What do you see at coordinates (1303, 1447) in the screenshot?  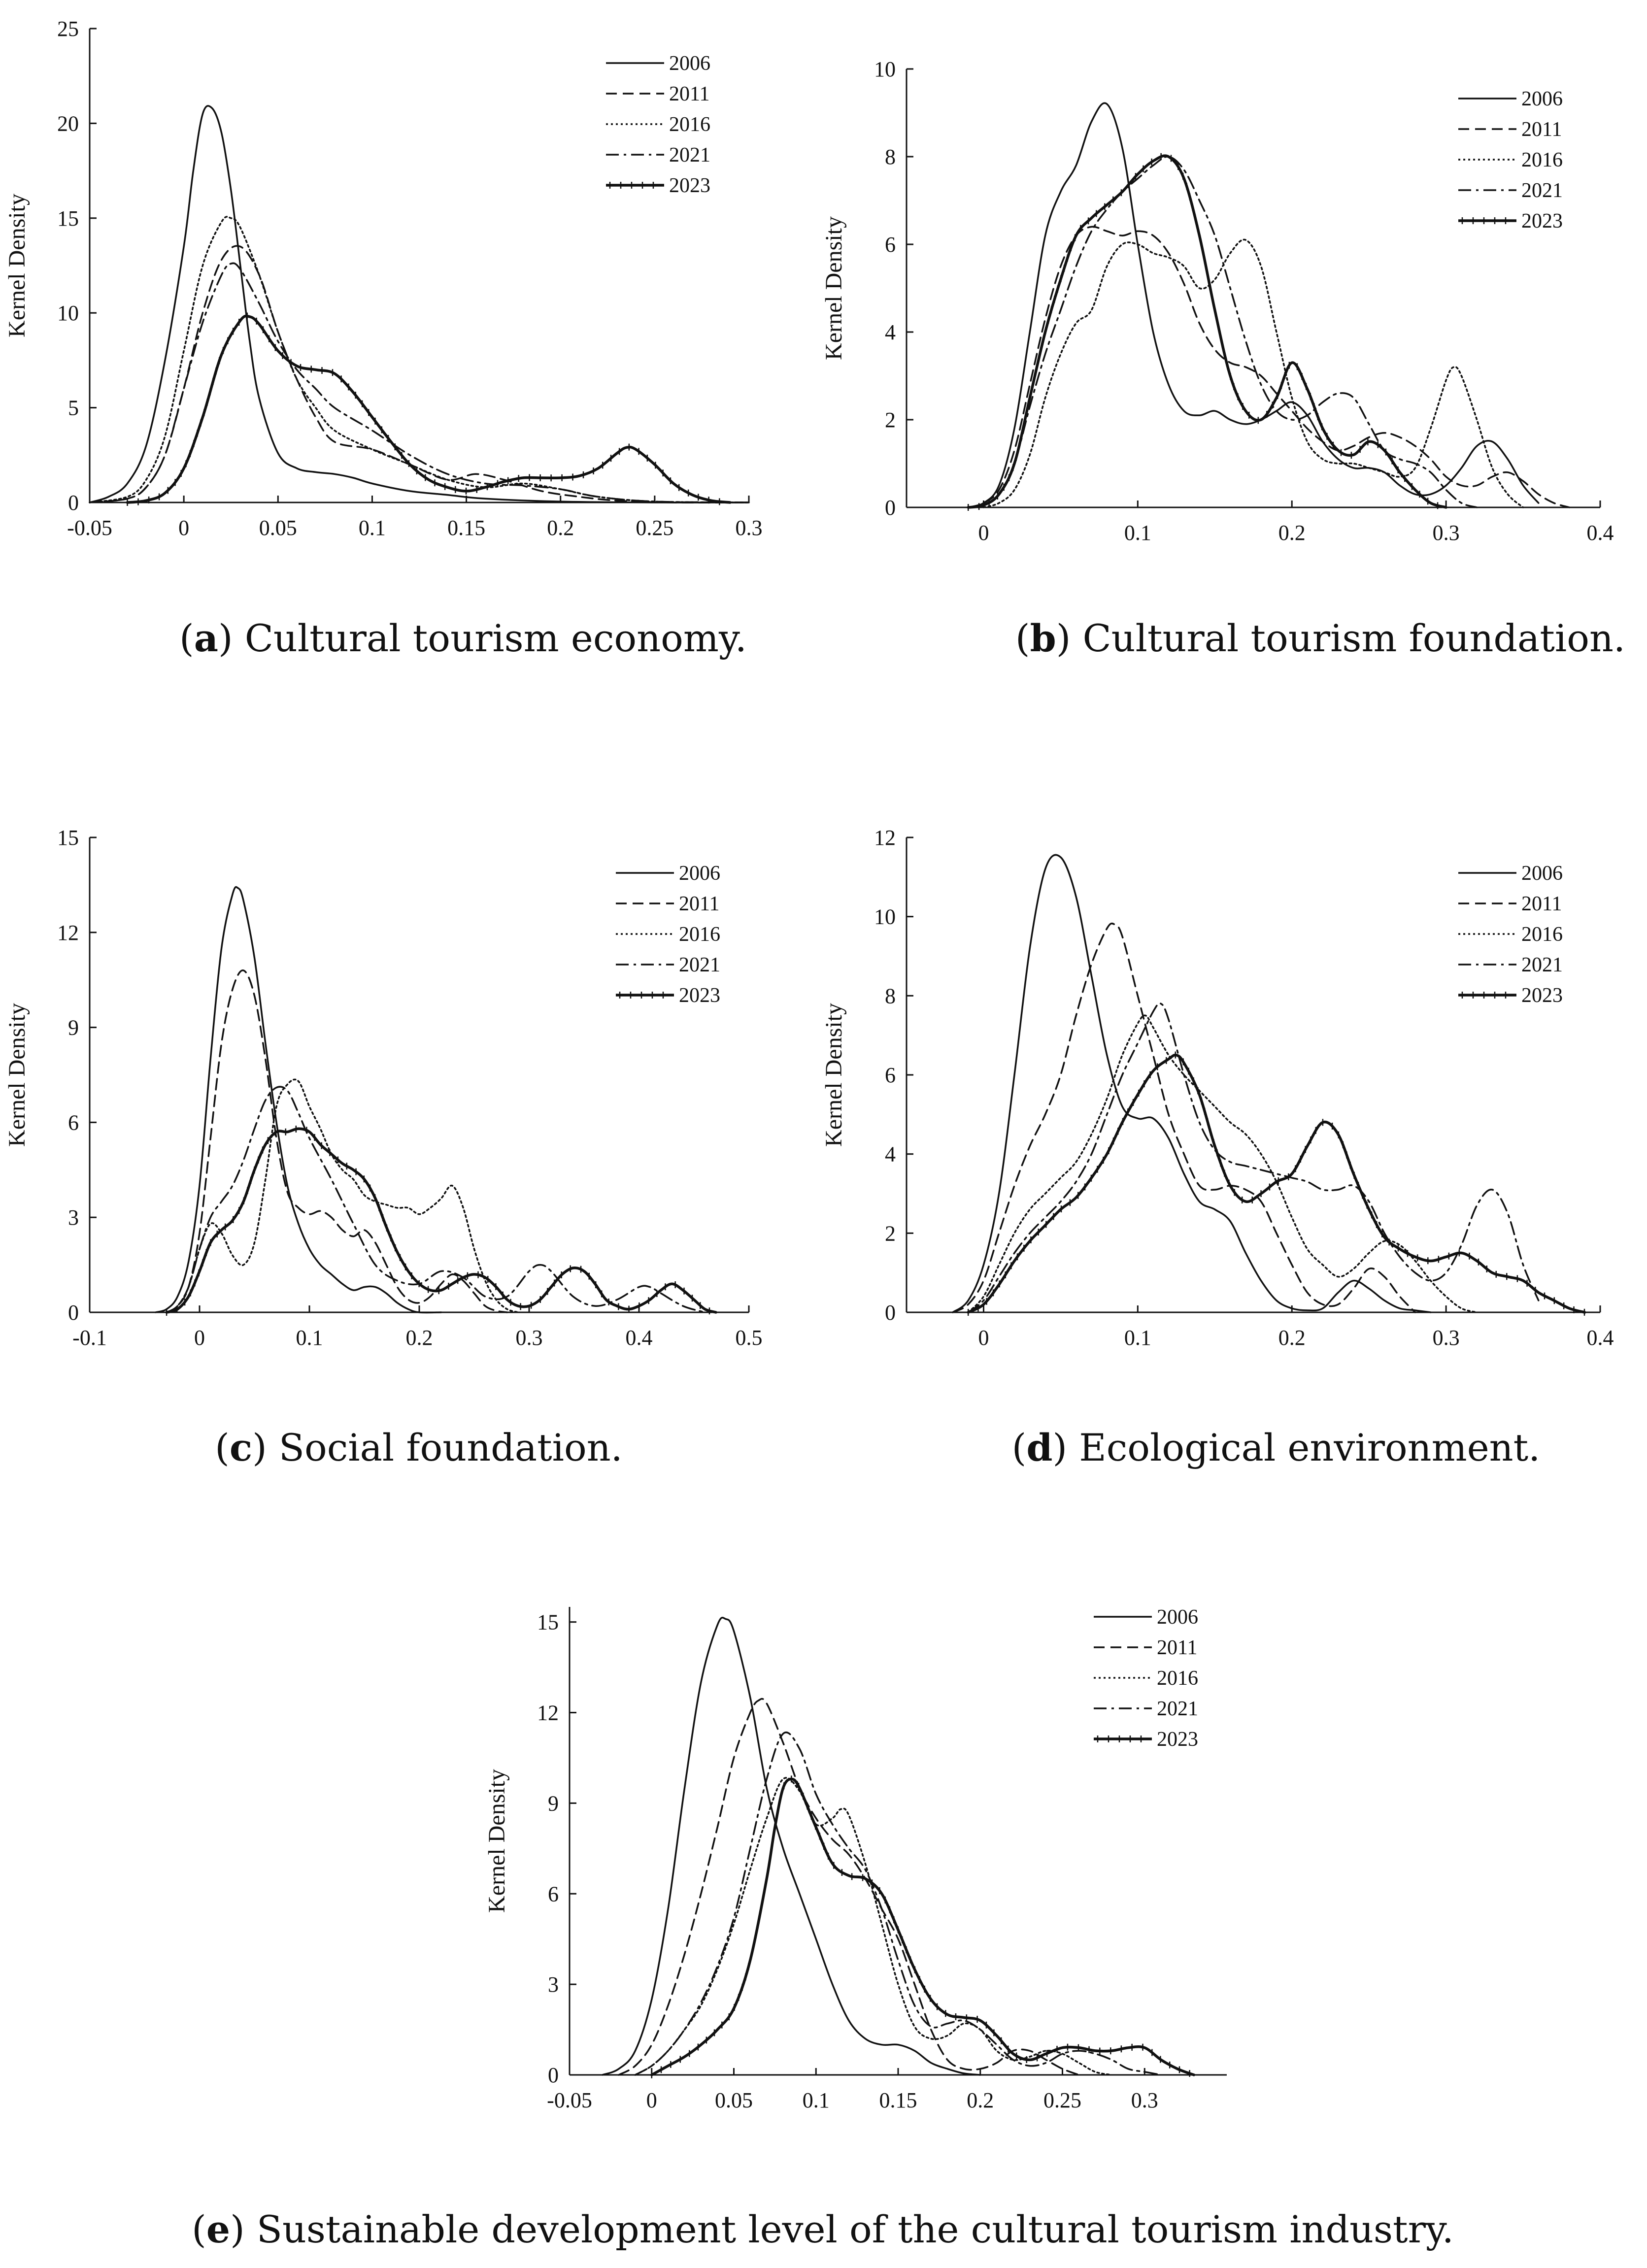 I see `caption-text: Ecological environment.` at bounding box center [1303, 1447].